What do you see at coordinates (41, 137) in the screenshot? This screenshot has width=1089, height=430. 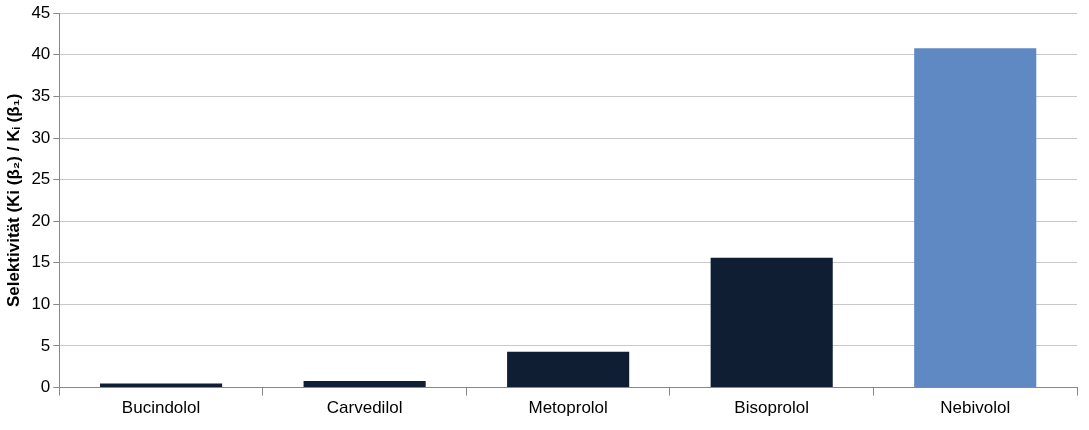 I see `y-tick-label: 30` at bounding box center [41, 137].